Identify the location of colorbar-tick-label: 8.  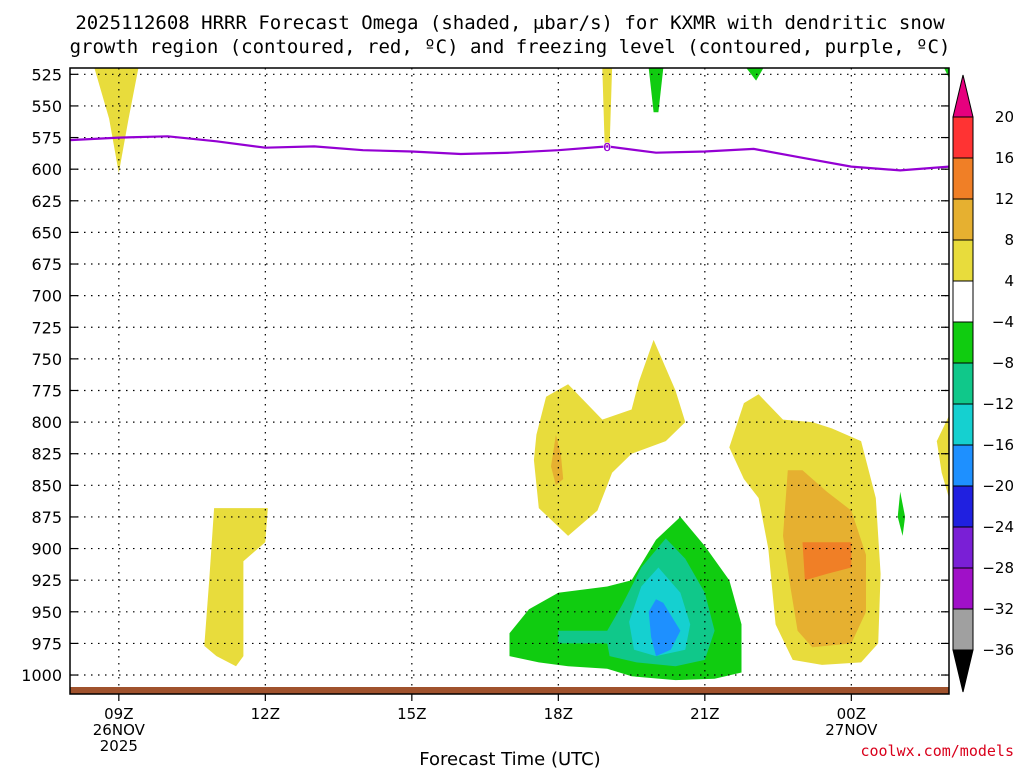
(1009, 240).